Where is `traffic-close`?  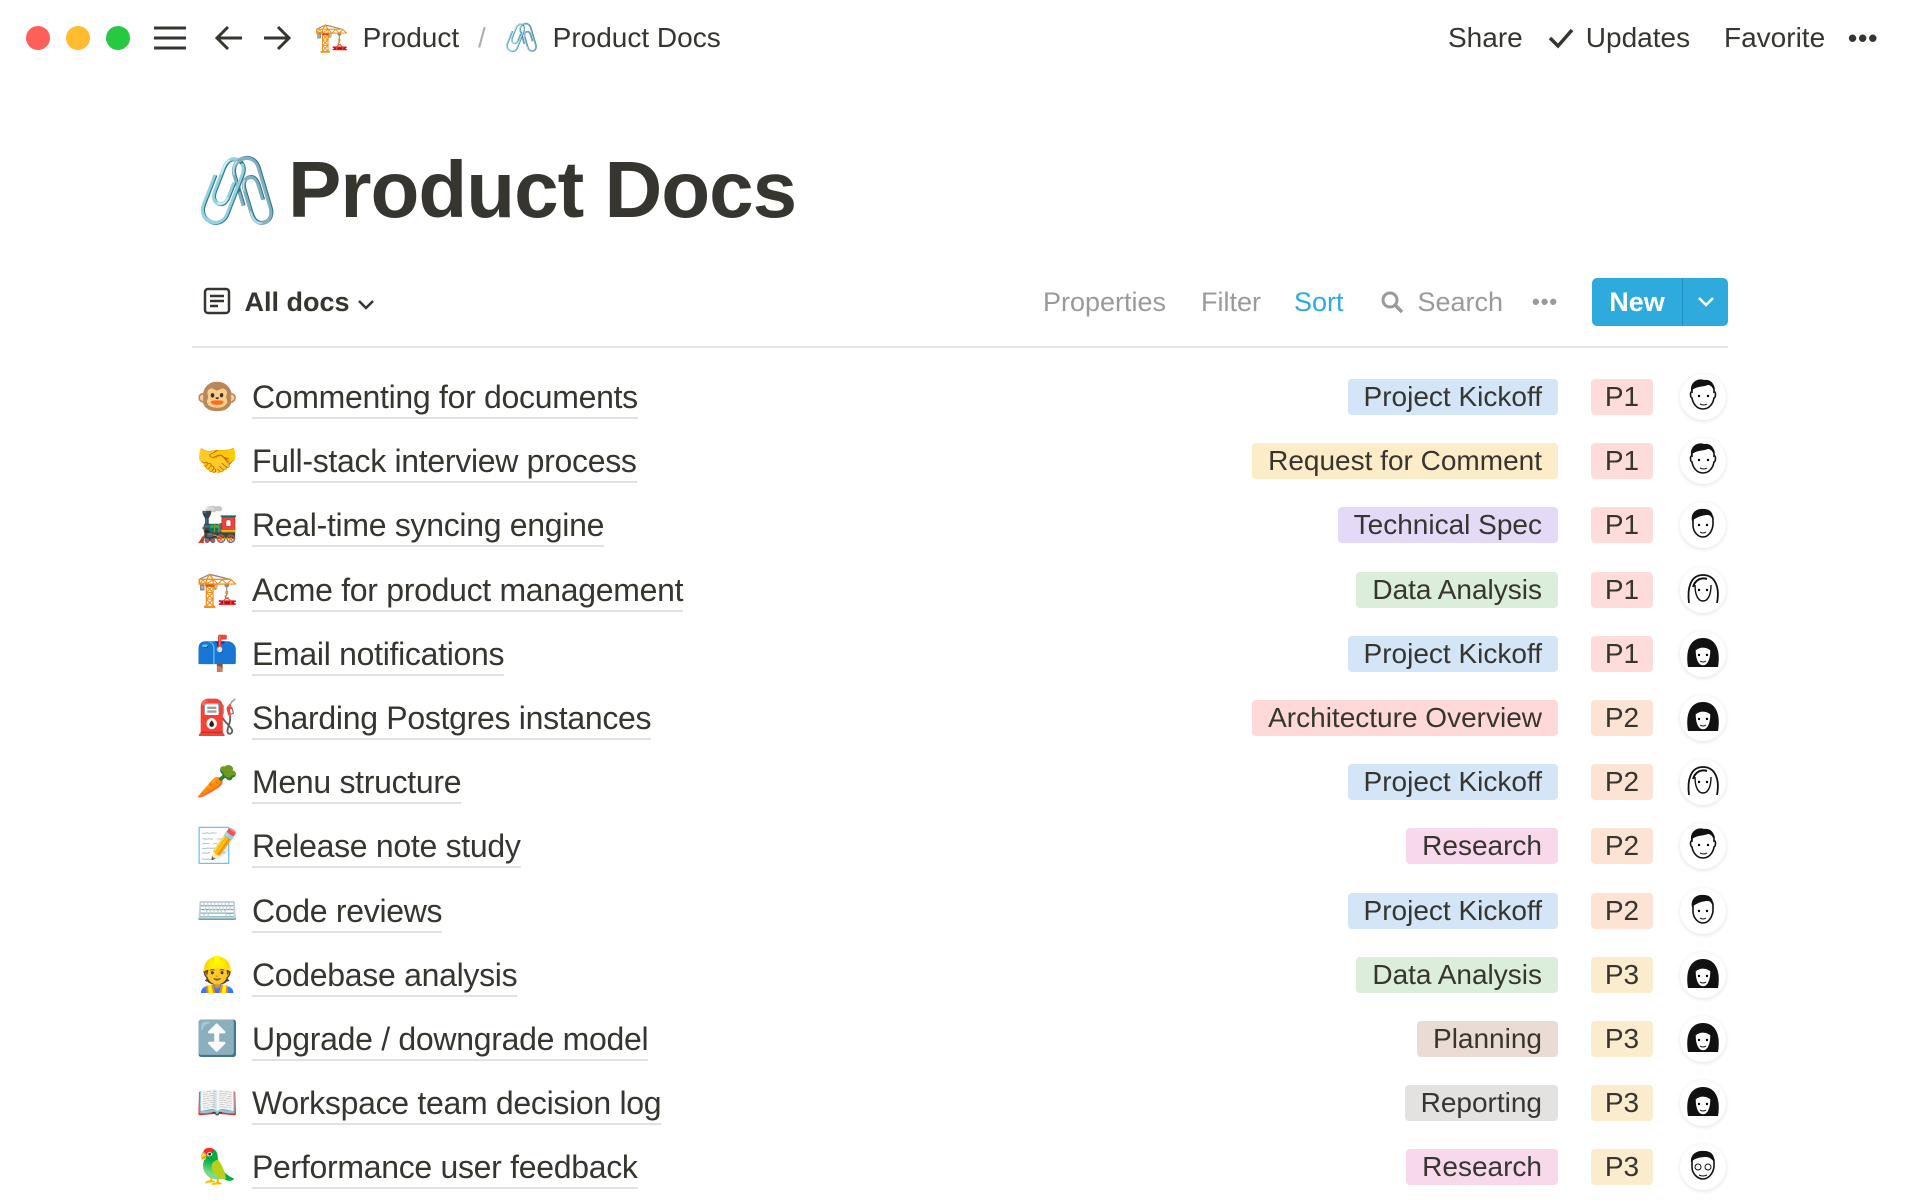
traffic-close is located at coordinates (38, 38).